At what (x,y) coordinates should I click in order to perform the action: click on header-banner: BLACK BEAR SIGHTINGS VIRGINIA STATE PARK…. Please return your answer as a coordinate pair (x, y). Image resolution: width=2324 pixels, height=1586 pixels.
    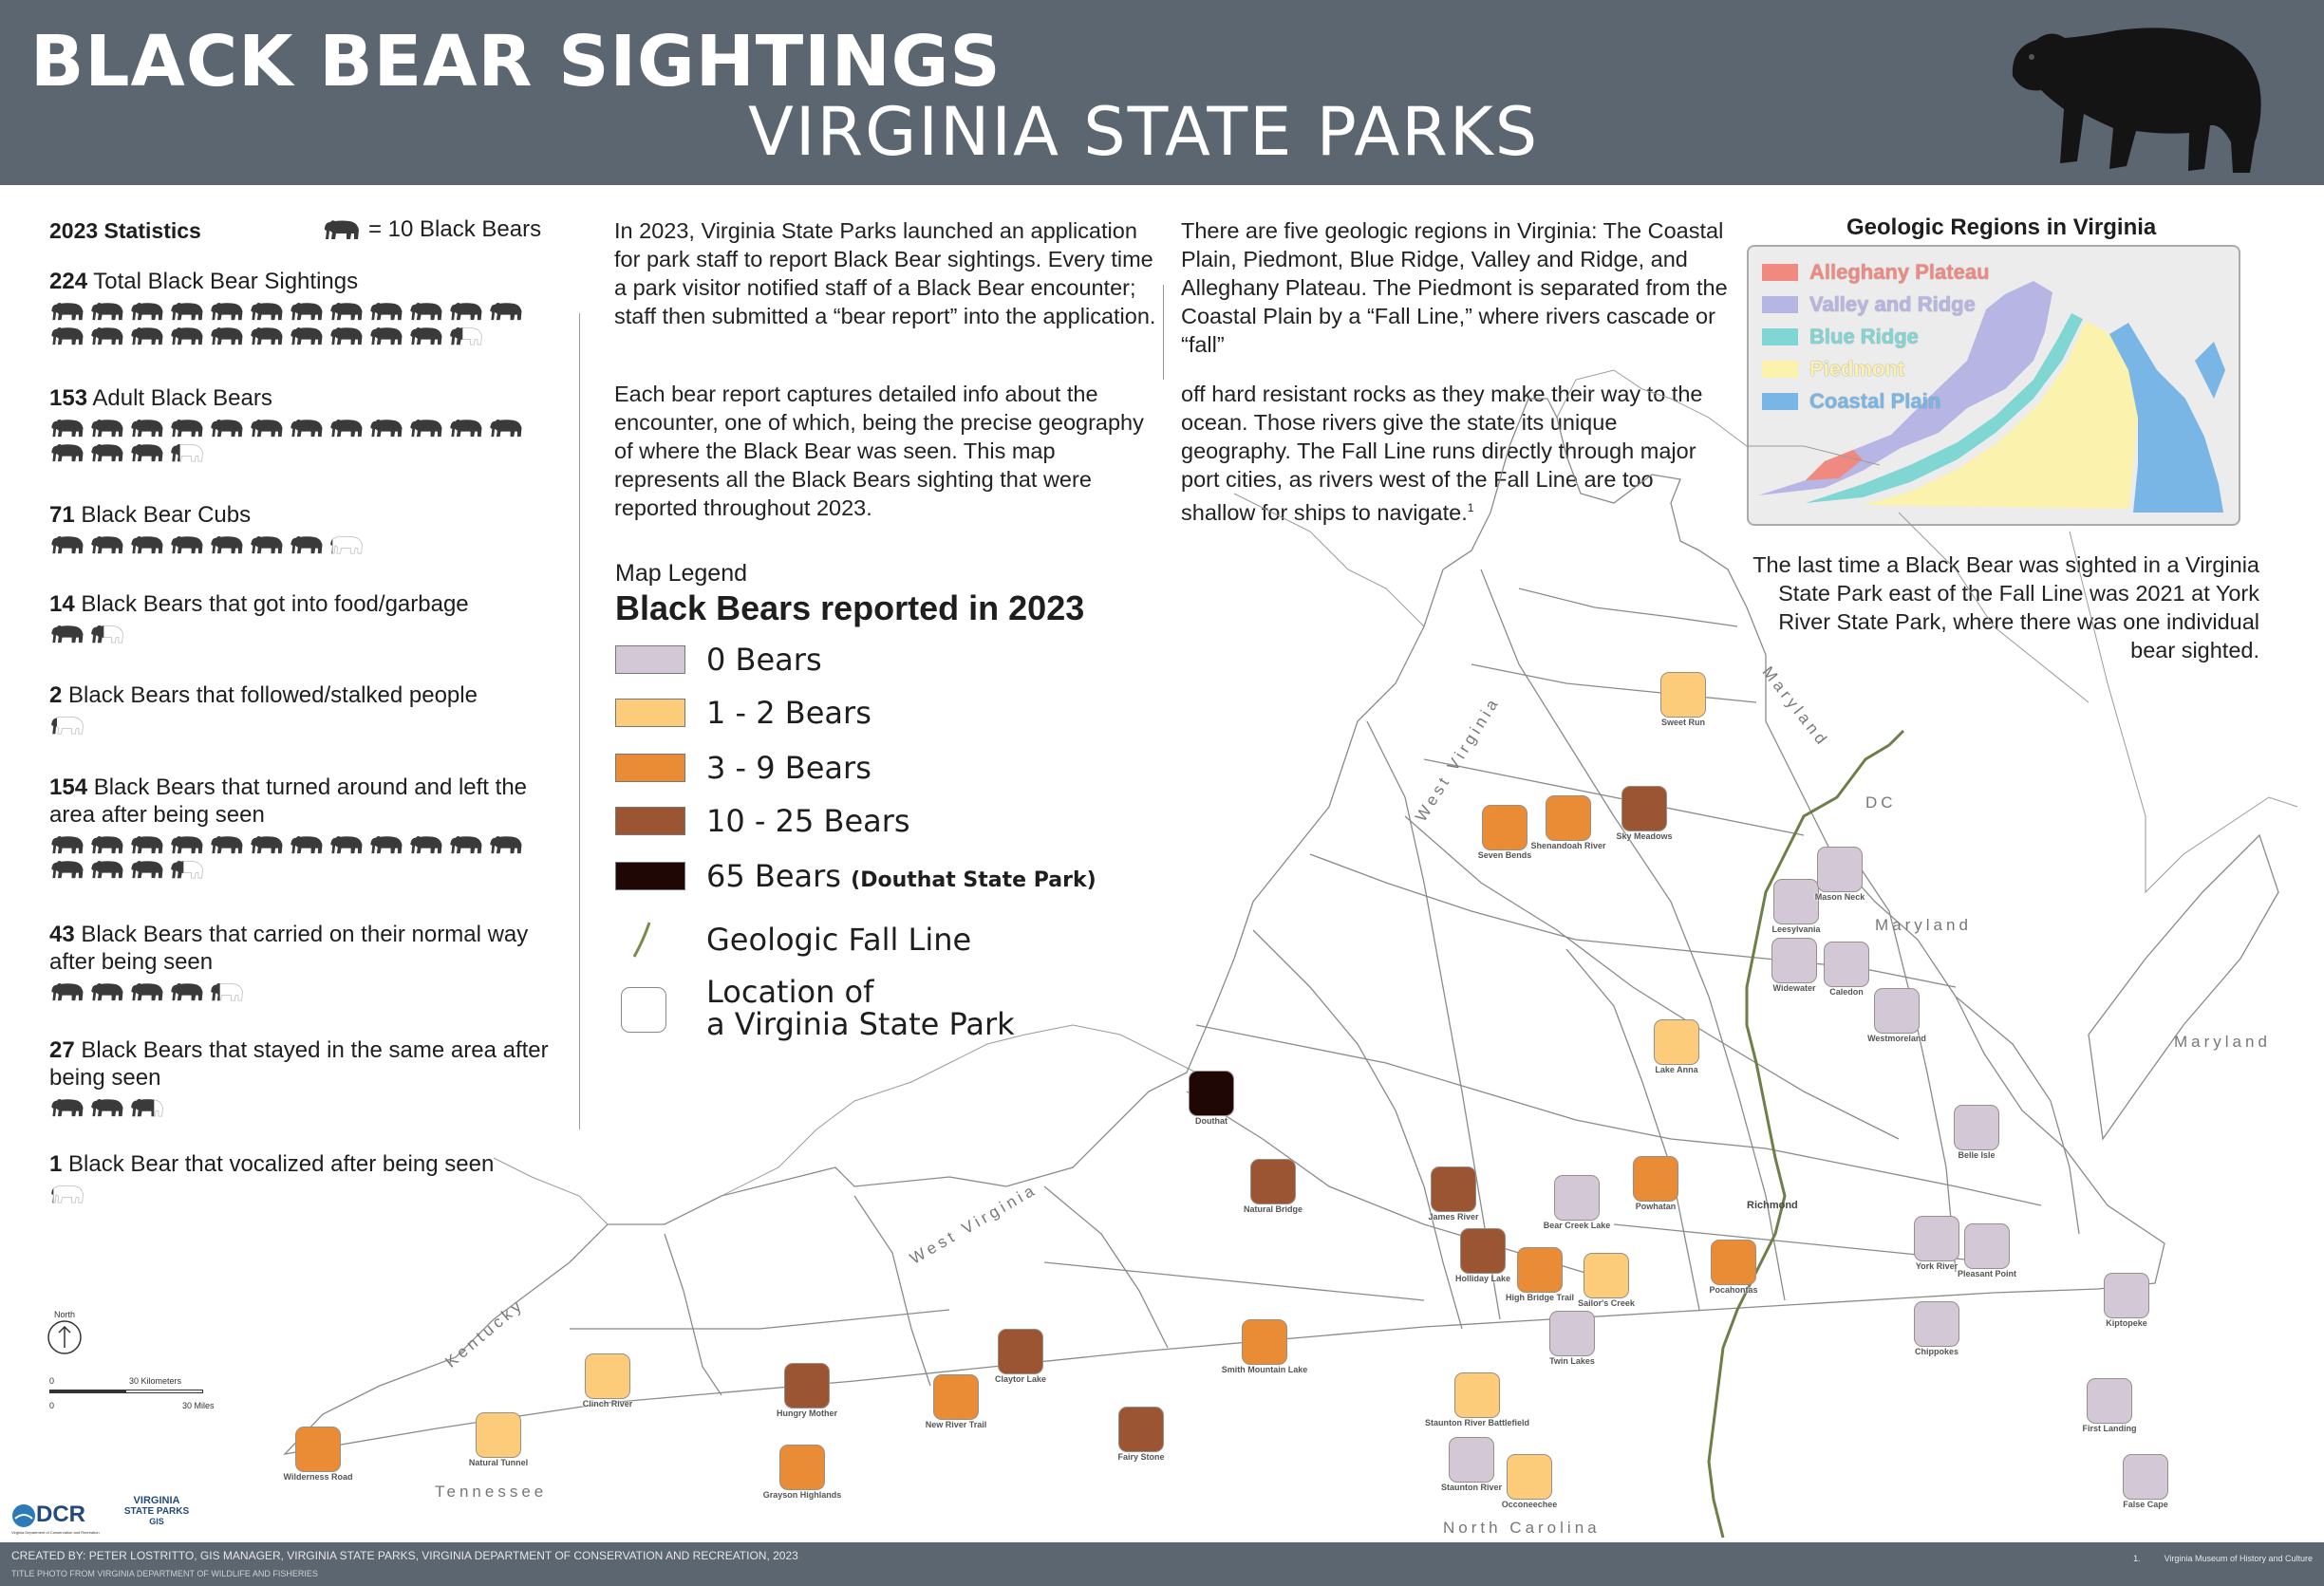
    Looking at the image, I should click on (1162, 93).